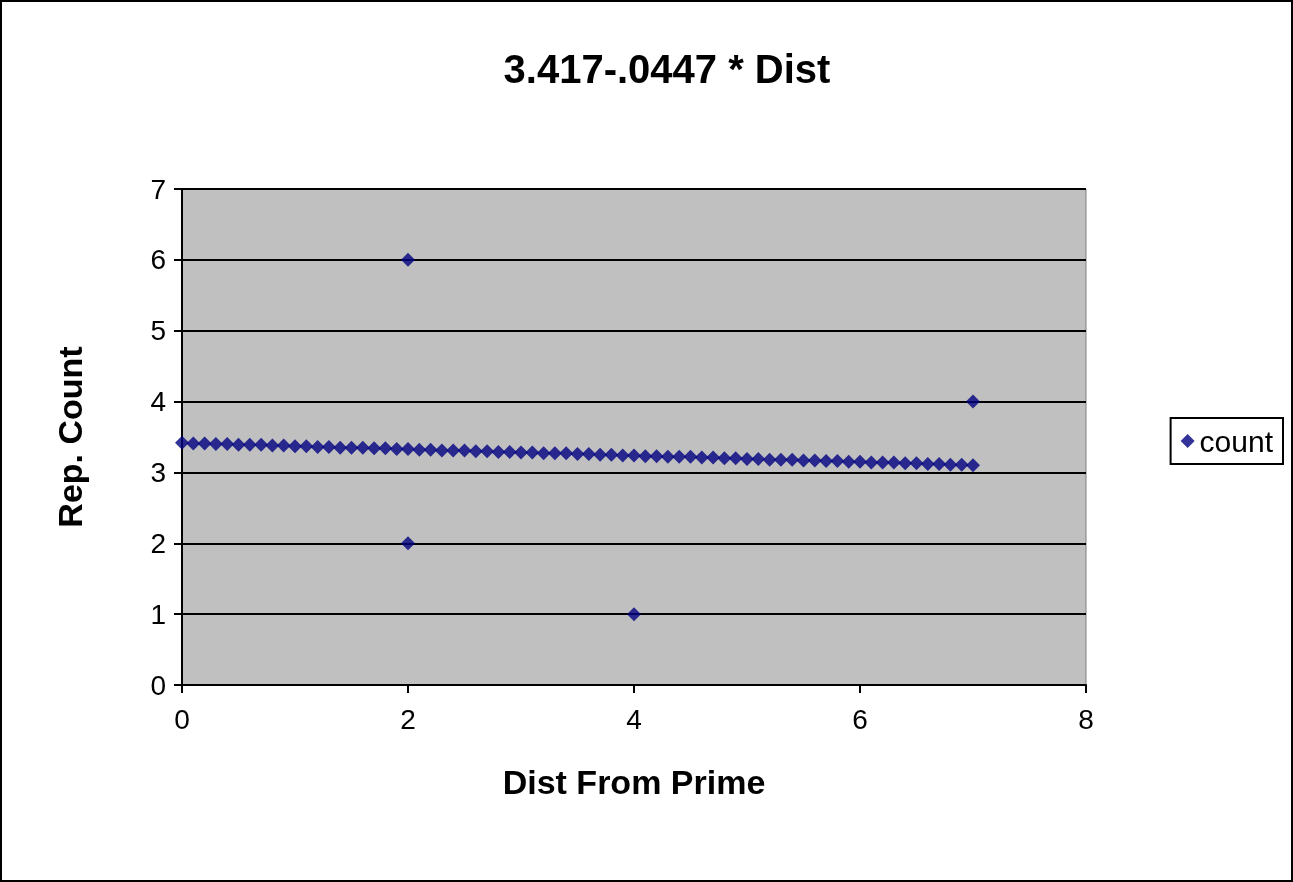 This screenshot has height=882, width=1293. I want to click on y-axis-title: Rep. Count, so click(70, 437).